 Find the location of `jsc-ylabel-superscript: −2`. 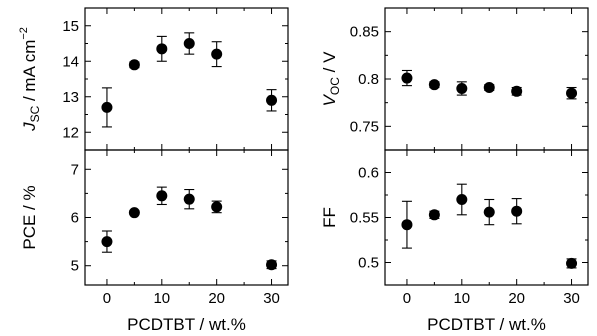

jsc-ylabel-superscript: −2 is located at coordinates (24, 33).